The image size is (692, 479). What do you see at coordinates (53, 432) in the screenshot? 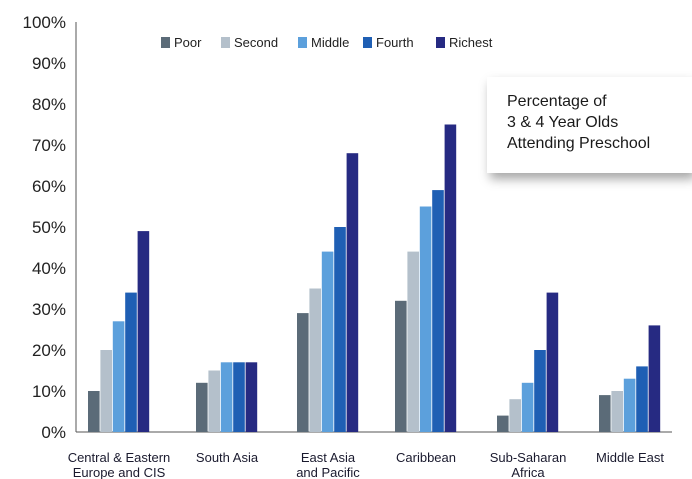
I see `y-tick-label: 0%` at bounding box center [53, 432].